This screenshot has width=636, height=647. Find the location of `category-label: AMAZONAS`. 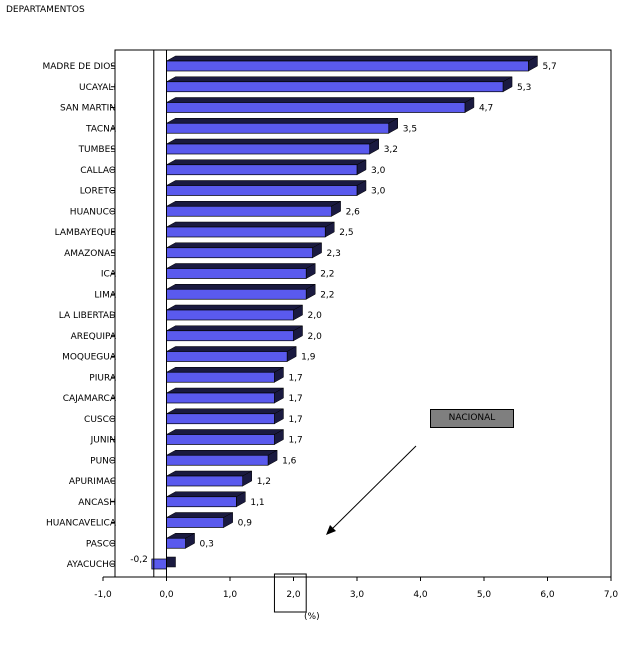

category-label: AMAZONAS is located at coordinates (90, 254).